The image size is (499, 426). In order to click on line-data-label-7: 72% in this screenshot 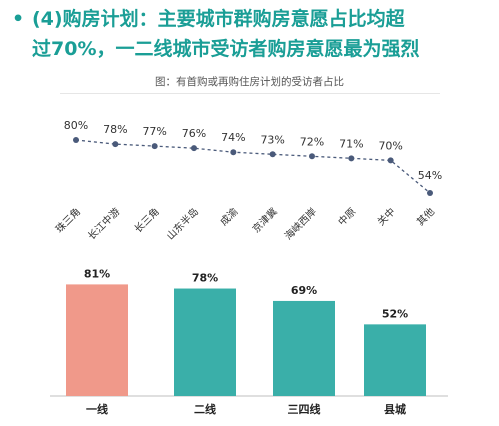, I will do `click(312, 141)`.